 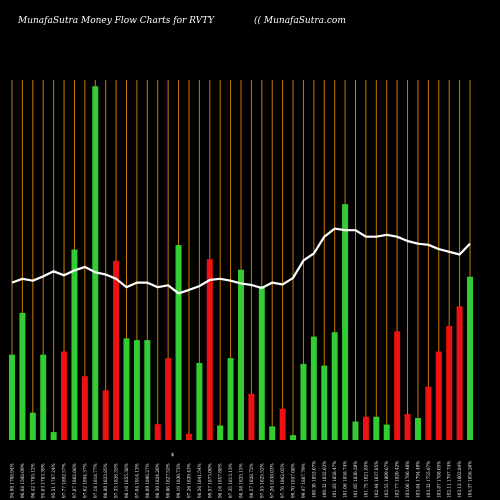 What do you see at coordinates (376, 479) in the screenshot?
I see `x-tick-label: 102.44 1837.85%` at bounding box center [376, 479].